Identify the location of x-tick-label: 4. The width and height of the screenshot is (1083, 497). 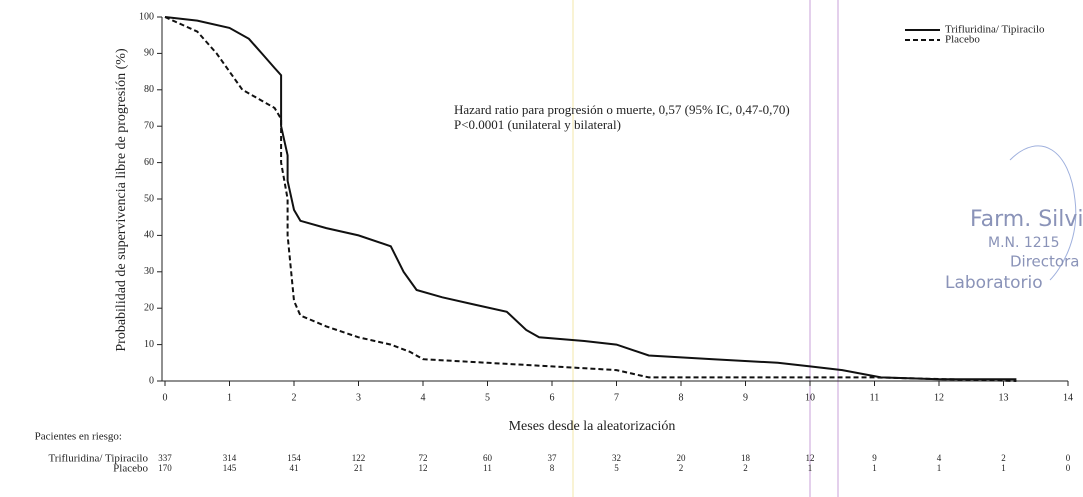
(423, 397).